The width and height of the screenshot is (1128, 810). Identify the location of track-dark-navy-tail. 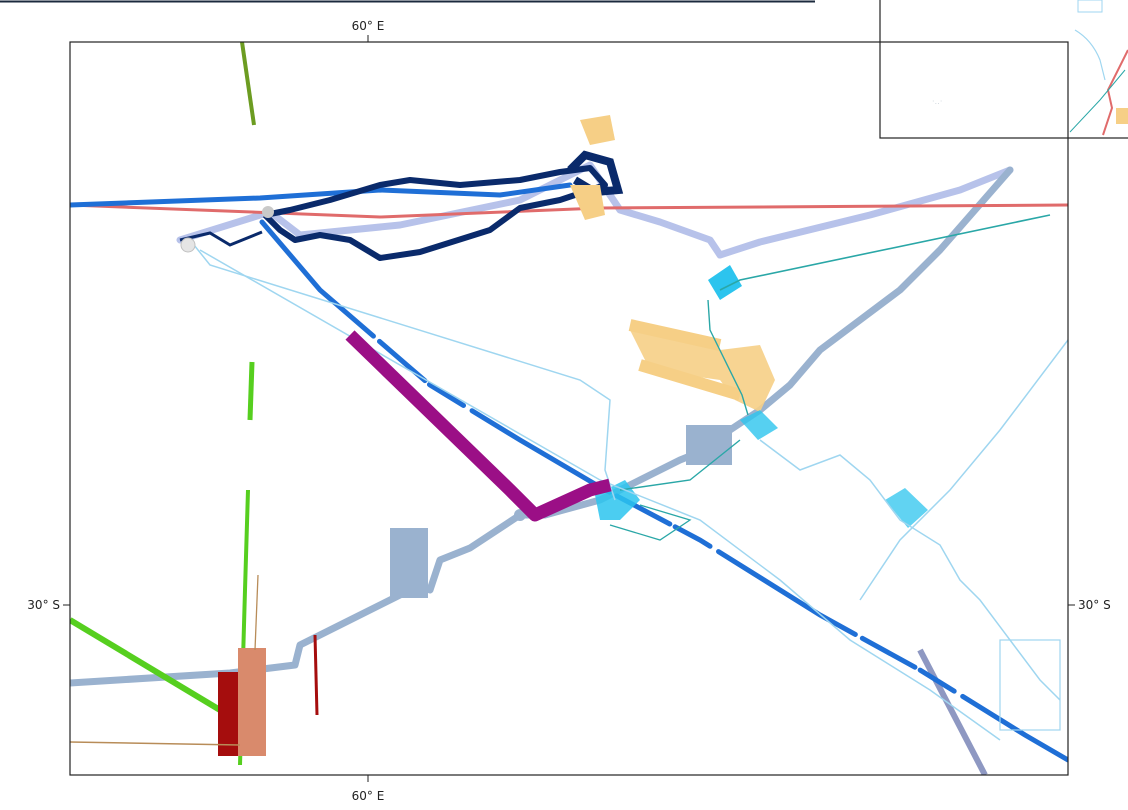
(221, 238).